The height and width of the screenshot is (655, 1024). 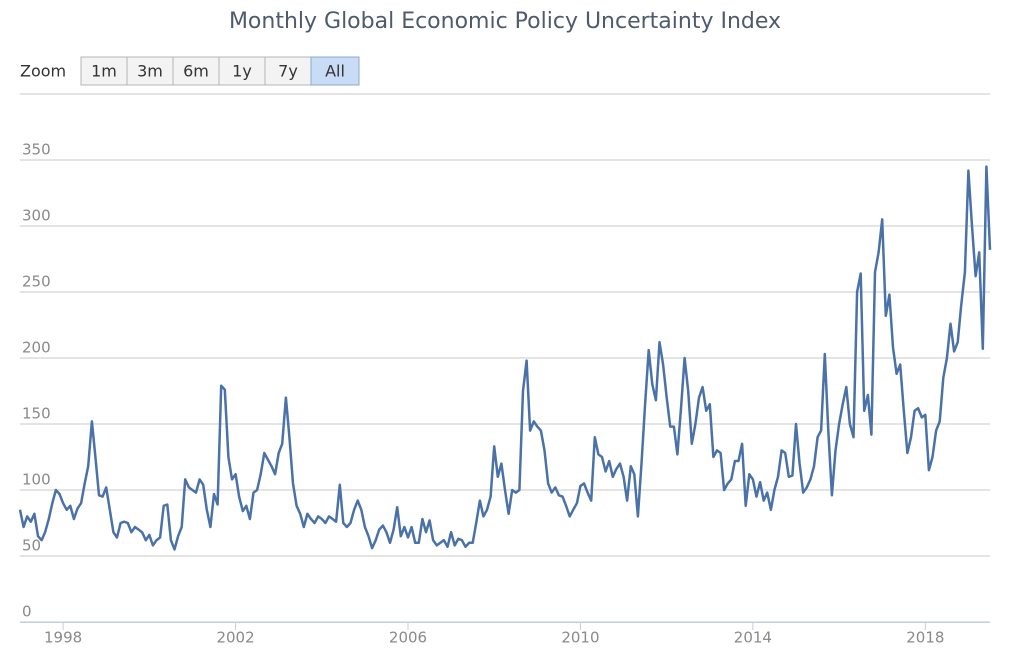 I want to click on y-tick-label: 300, so click(x=36, y=216).